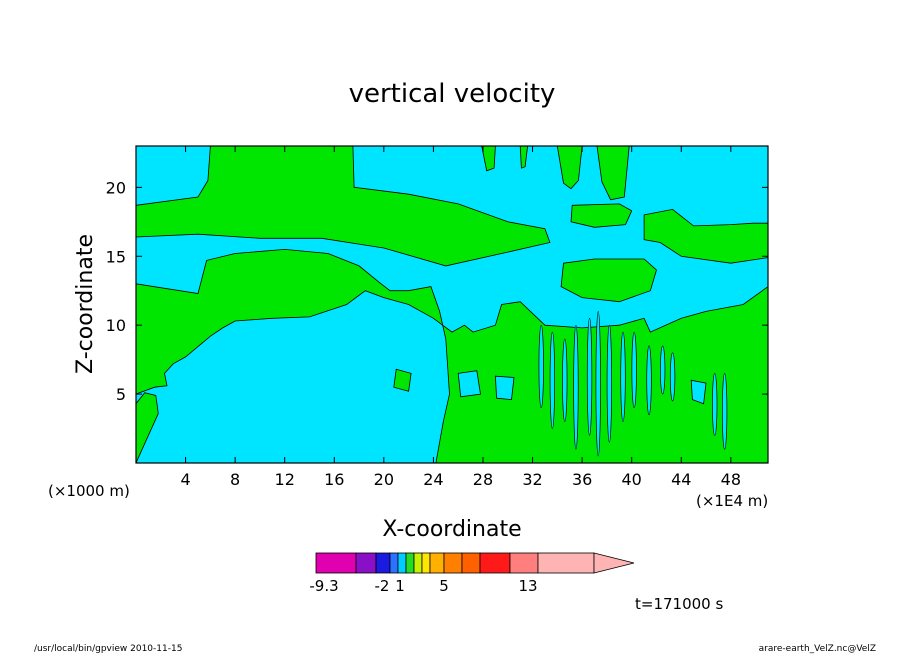 Image resolution: width=904 pixels, height=654 pixels. I want to click on colorbar-tick-label: 5, so click(444, 586).